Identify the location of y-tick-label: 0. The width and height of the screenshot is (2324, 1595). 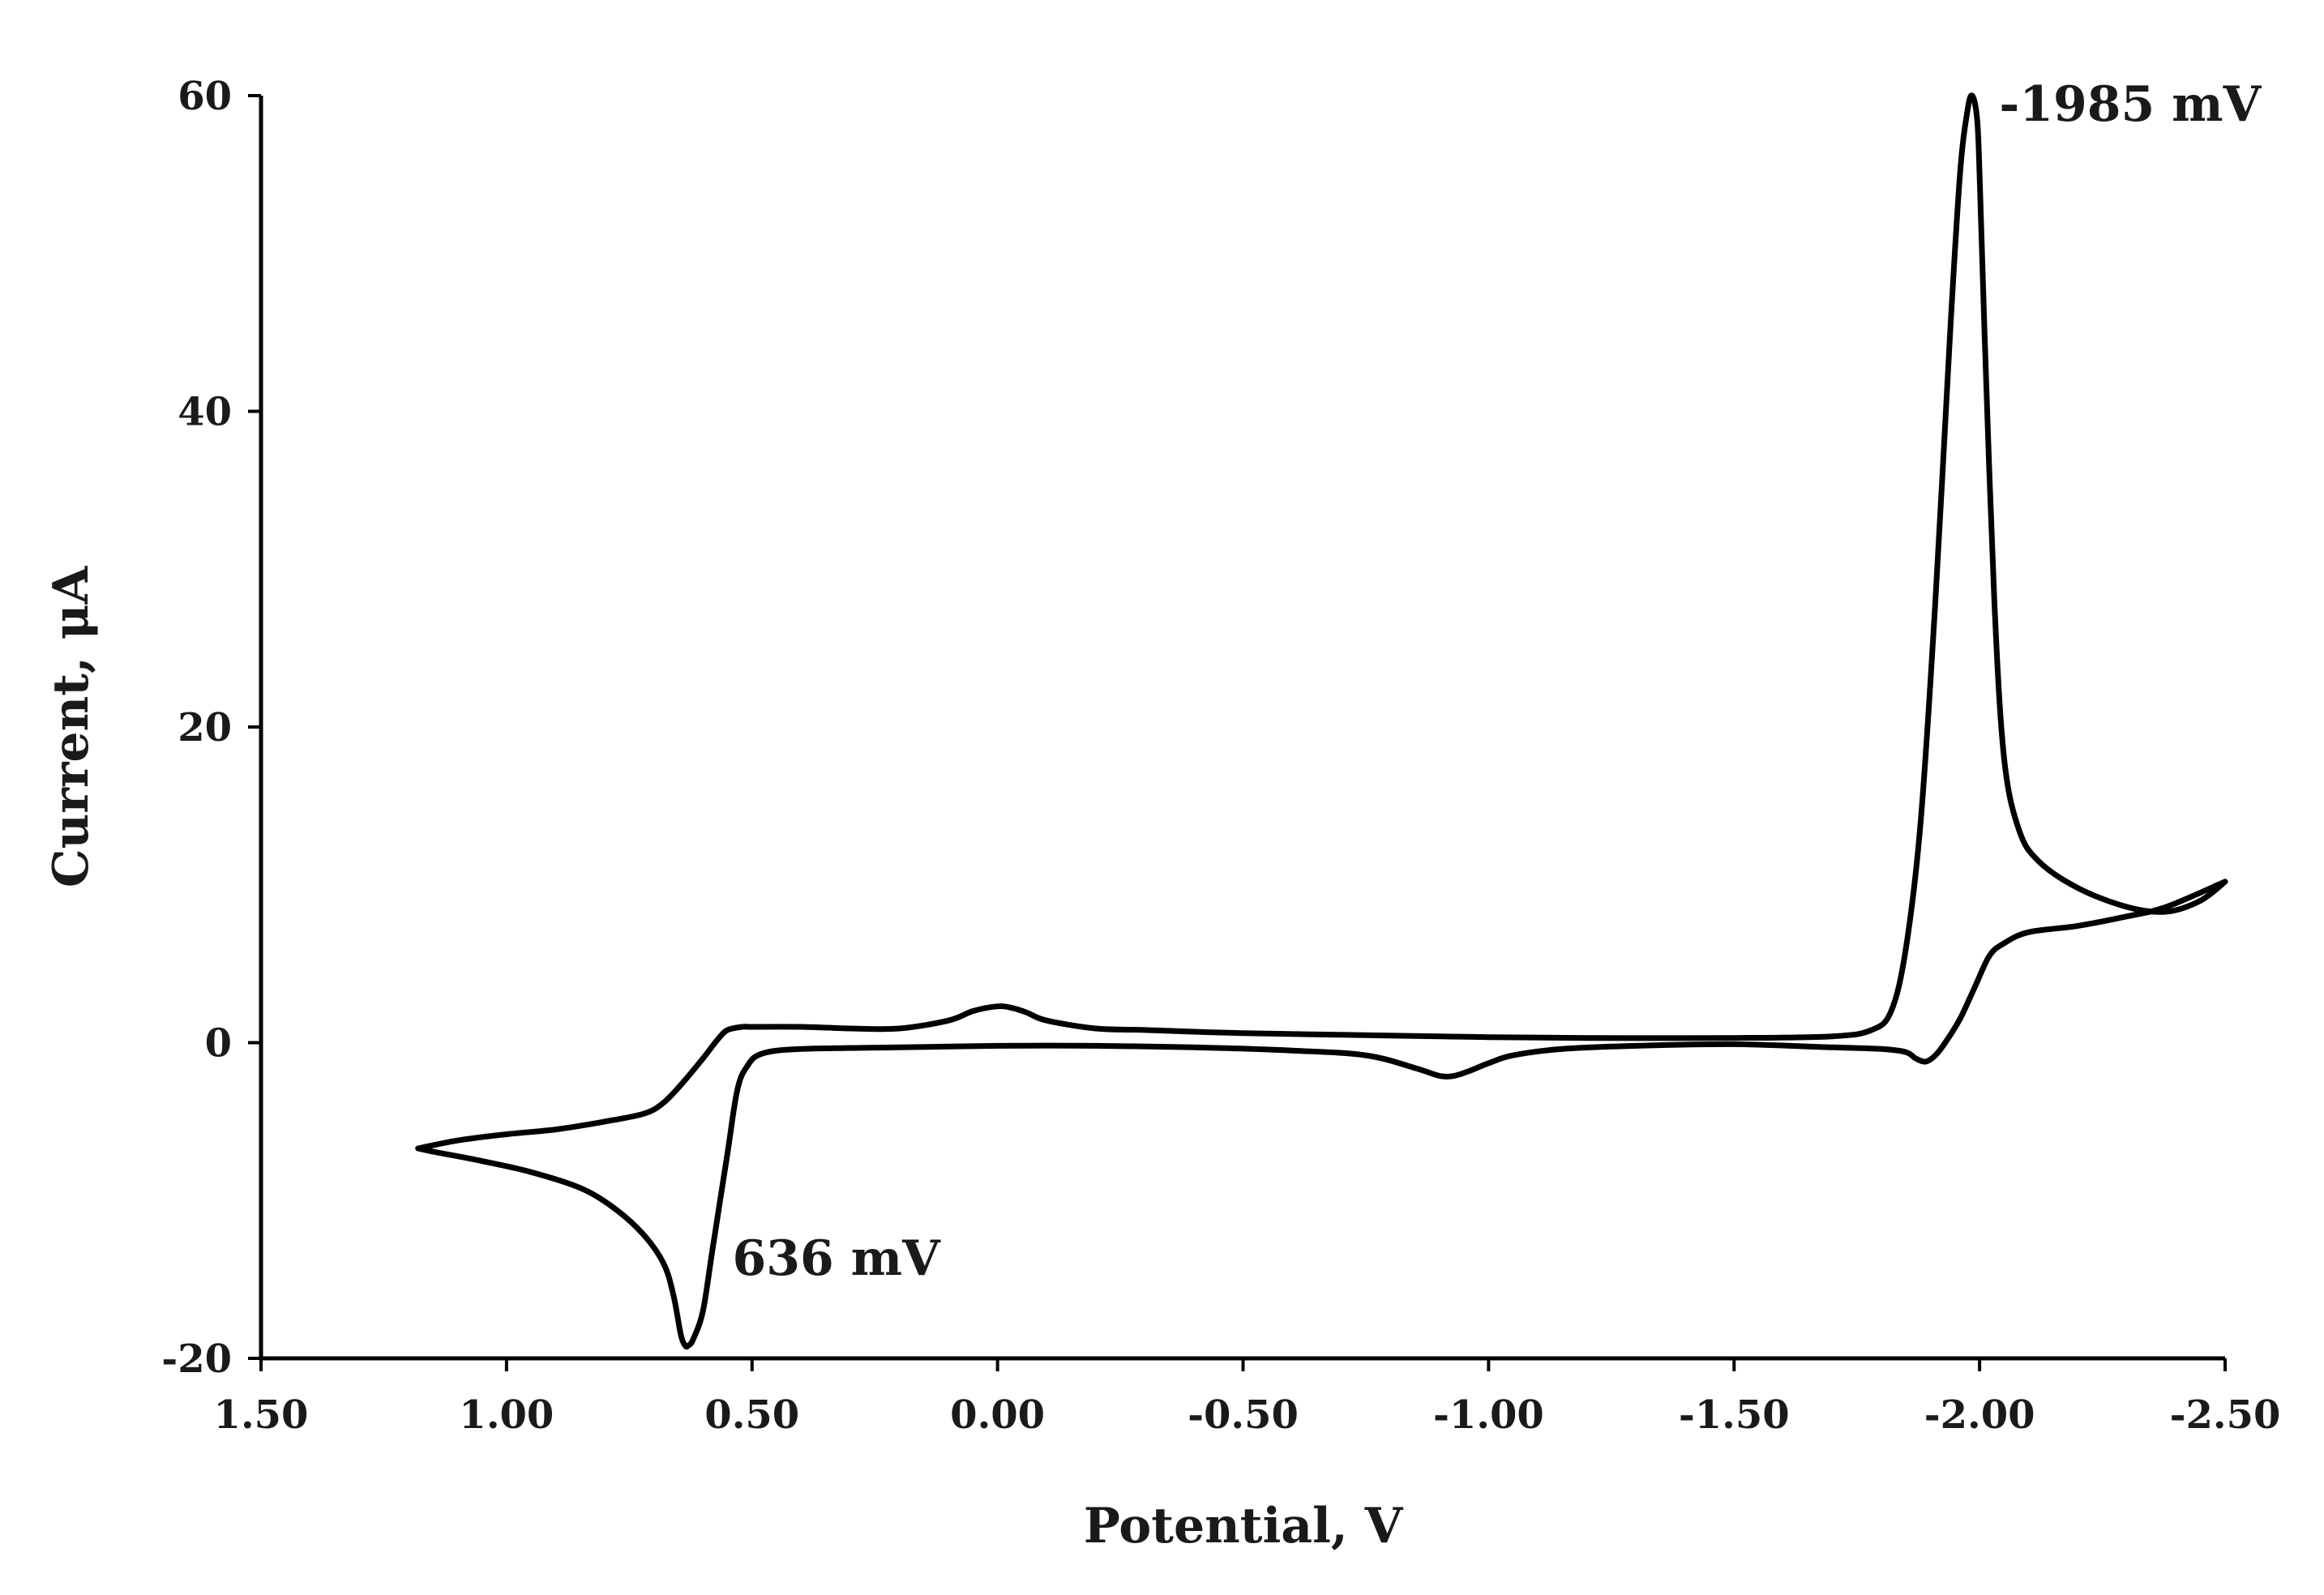
(218, 1044).